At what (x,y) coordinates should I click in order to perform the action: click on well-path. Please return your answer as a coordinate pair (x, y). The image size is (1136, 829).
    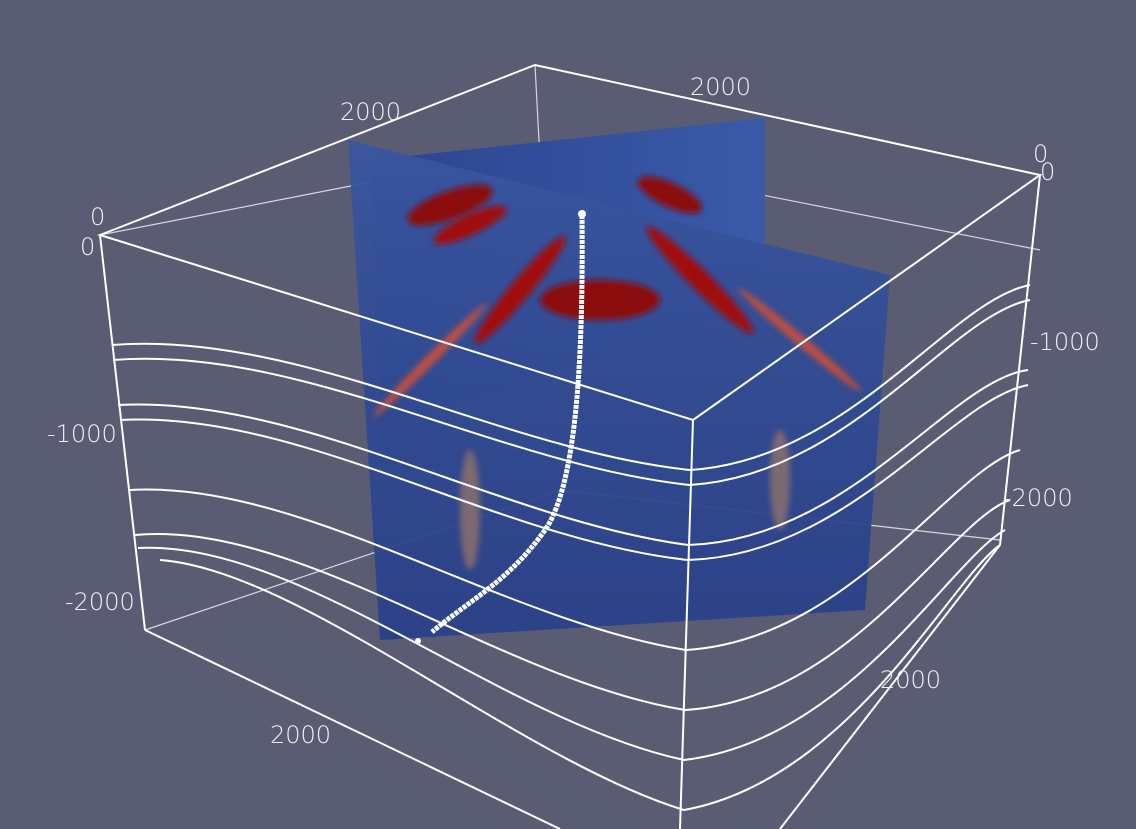
    Looking at the image, I should click on (507, 424).